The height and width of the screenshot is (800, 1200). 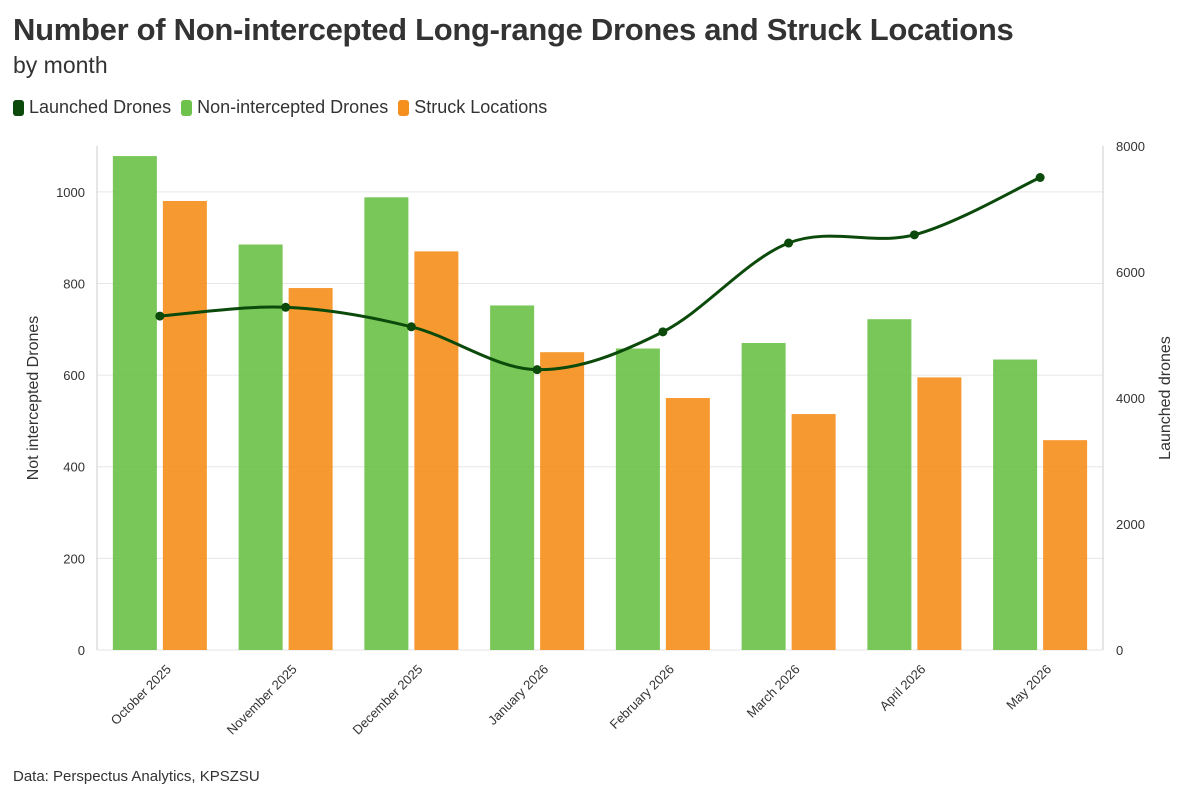 I want to click on legend-label-launched: Launched Drones, so click(x=100, y=107).